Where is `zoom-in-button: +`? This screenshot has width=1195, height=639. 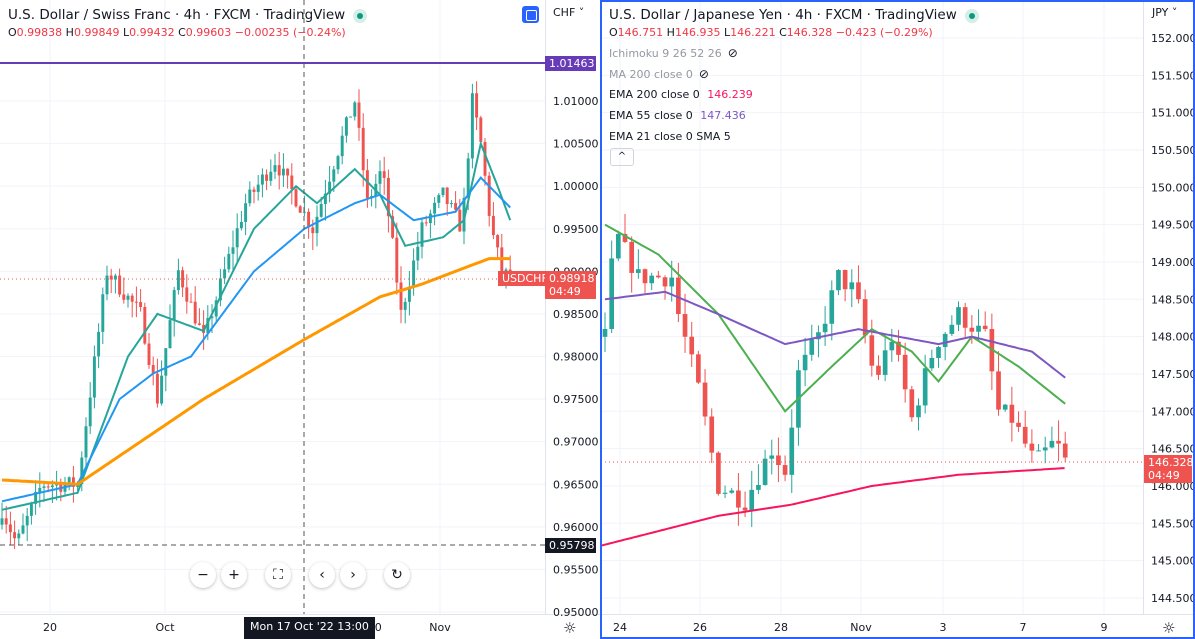
zoom-in-button: + is located at coordinates (234, 575).